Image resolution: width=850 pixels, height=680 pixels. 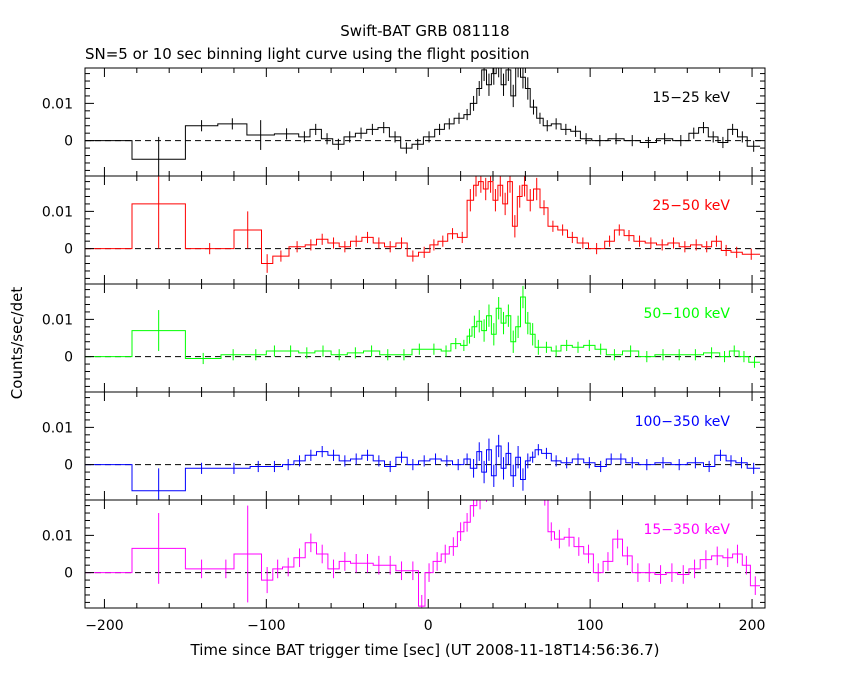 I want to click on x-tick-labels: −200 −100 0 100 200, so click(x=425, y=626).